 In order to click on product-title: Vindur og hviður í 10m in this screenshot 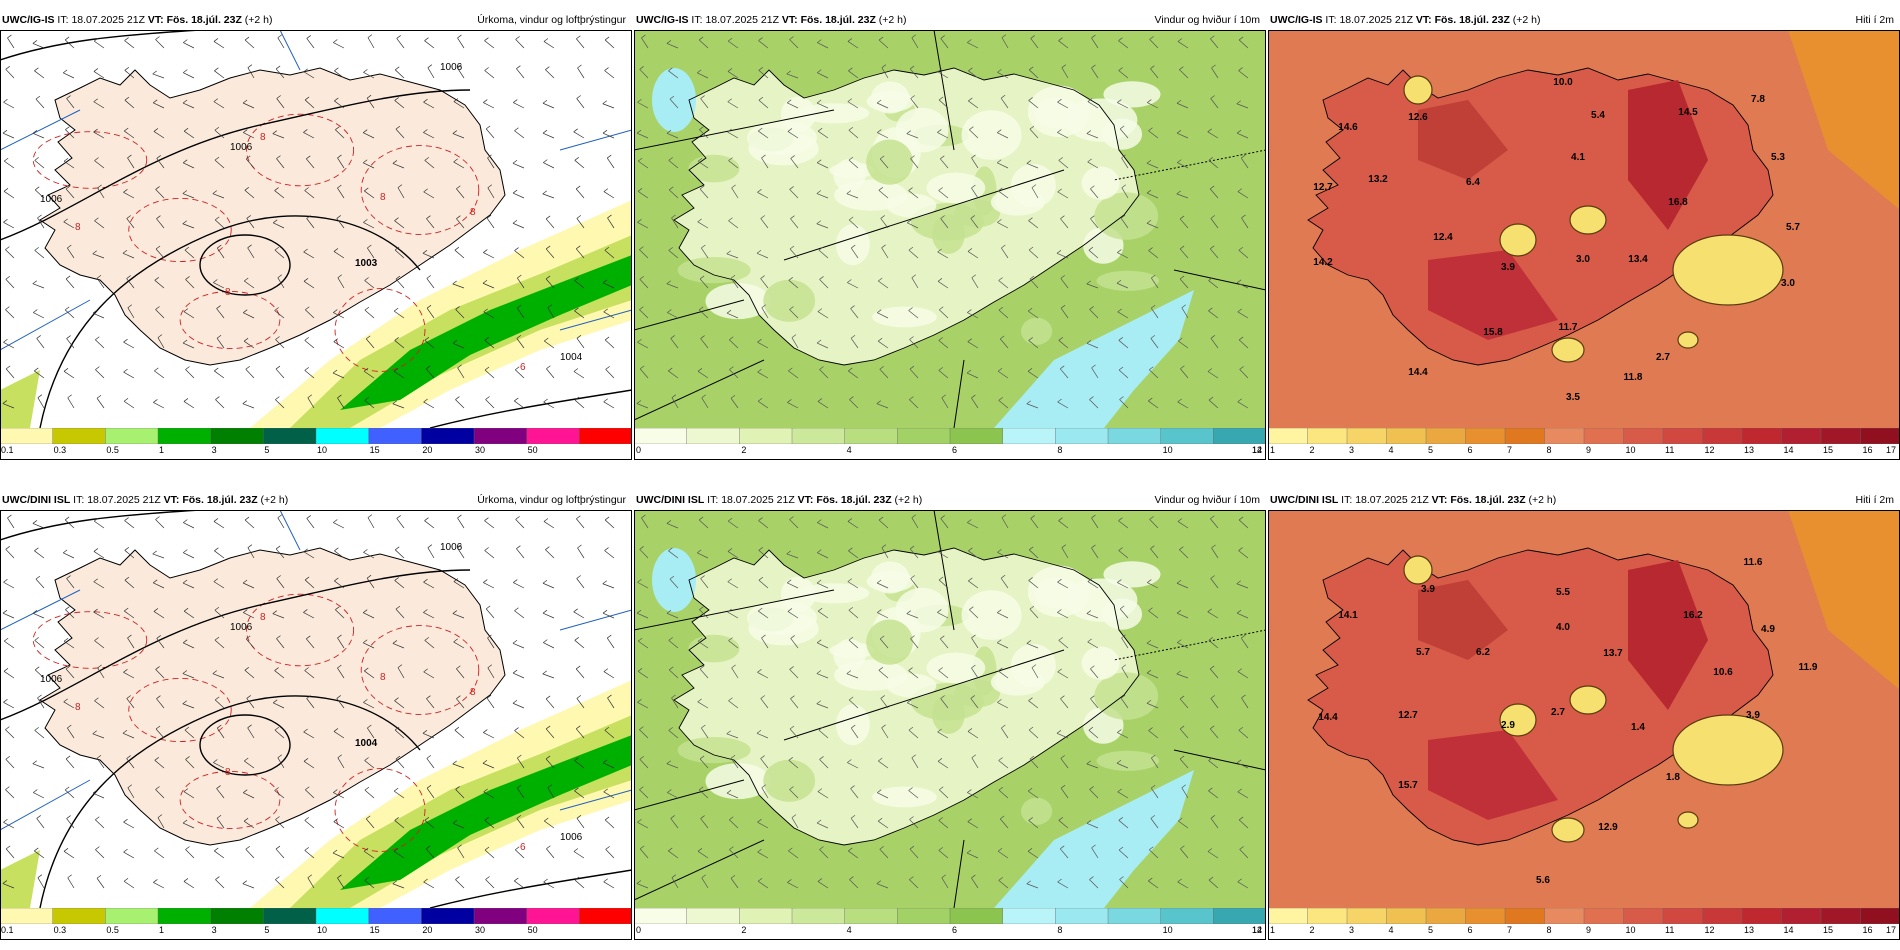, I will do `click(1207, 500)`.